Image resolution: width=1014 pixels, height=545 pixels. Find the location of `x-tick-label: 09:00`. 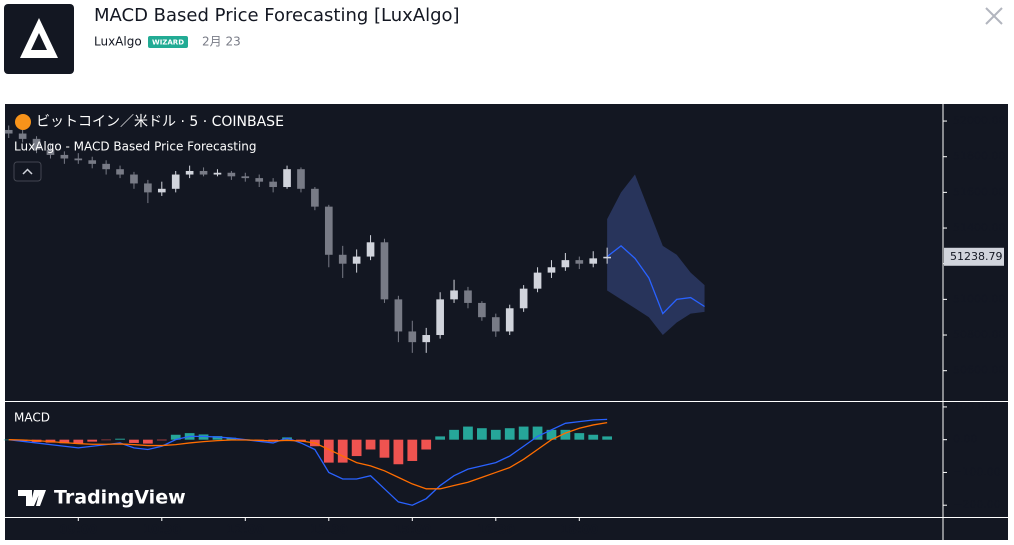

x-tick-label: 09:00 is located at coordinates (78, 530).